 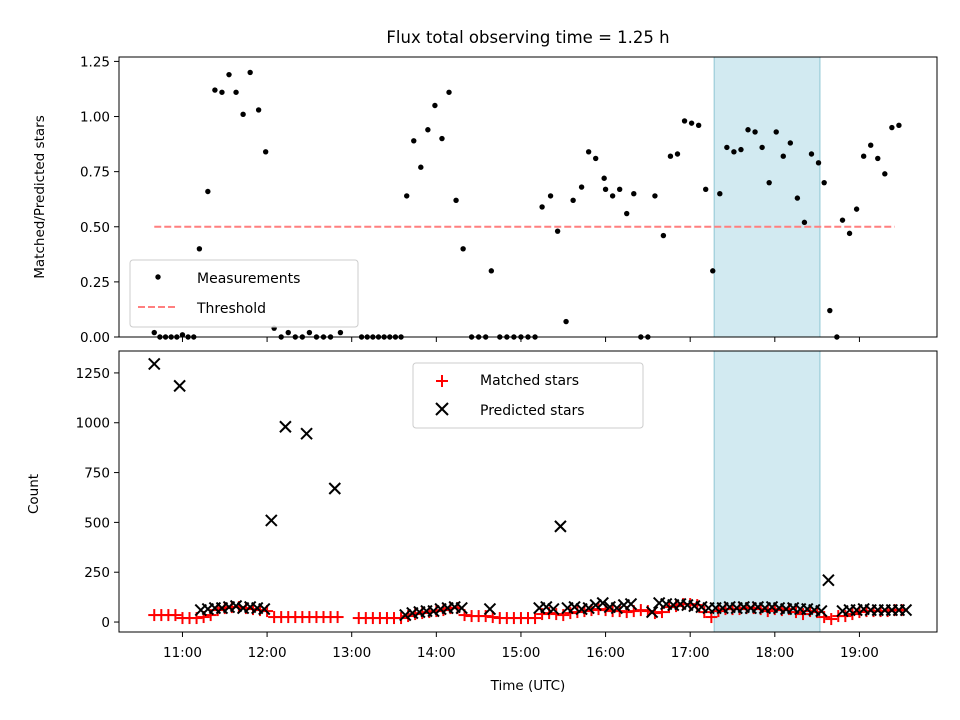 I want to click on xtick-label: 13:00, so click(x=351, y=653).